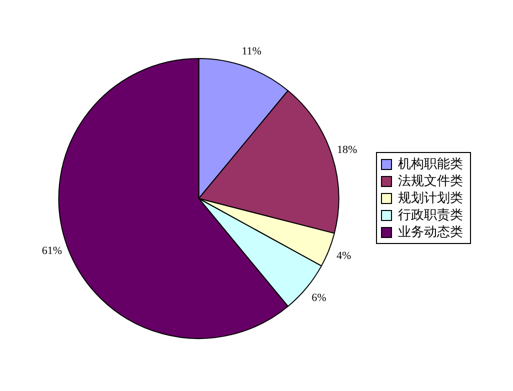 This screenshot has width=513, height=391. Describe the element at coordinates (347, 150) in the screenshot. I see `data-label: 18%` at that location.